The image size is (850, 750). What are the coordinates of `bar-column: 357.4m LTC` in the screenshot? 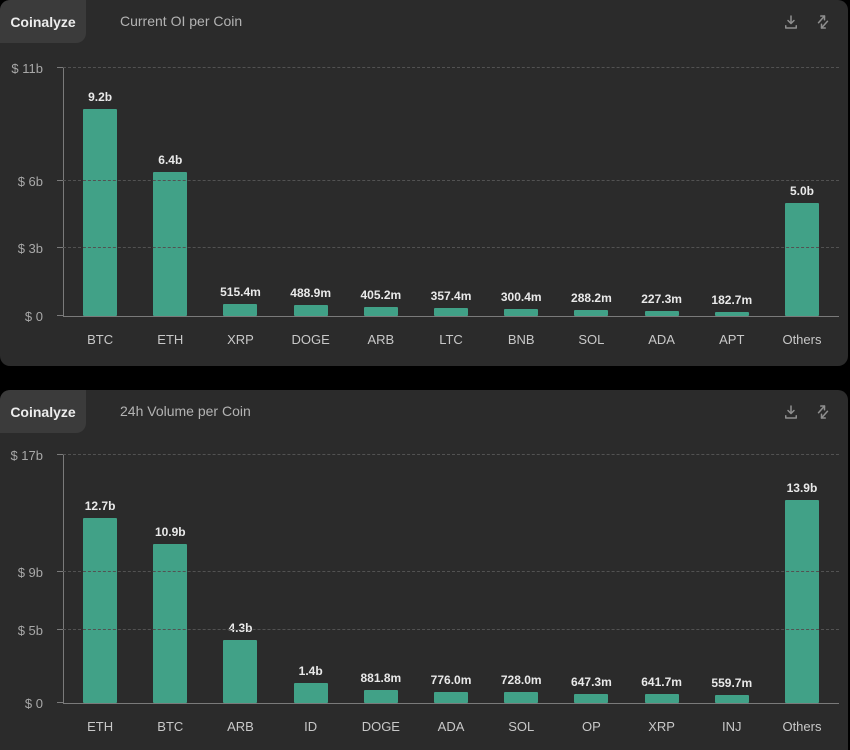 It's located at (451, 207).